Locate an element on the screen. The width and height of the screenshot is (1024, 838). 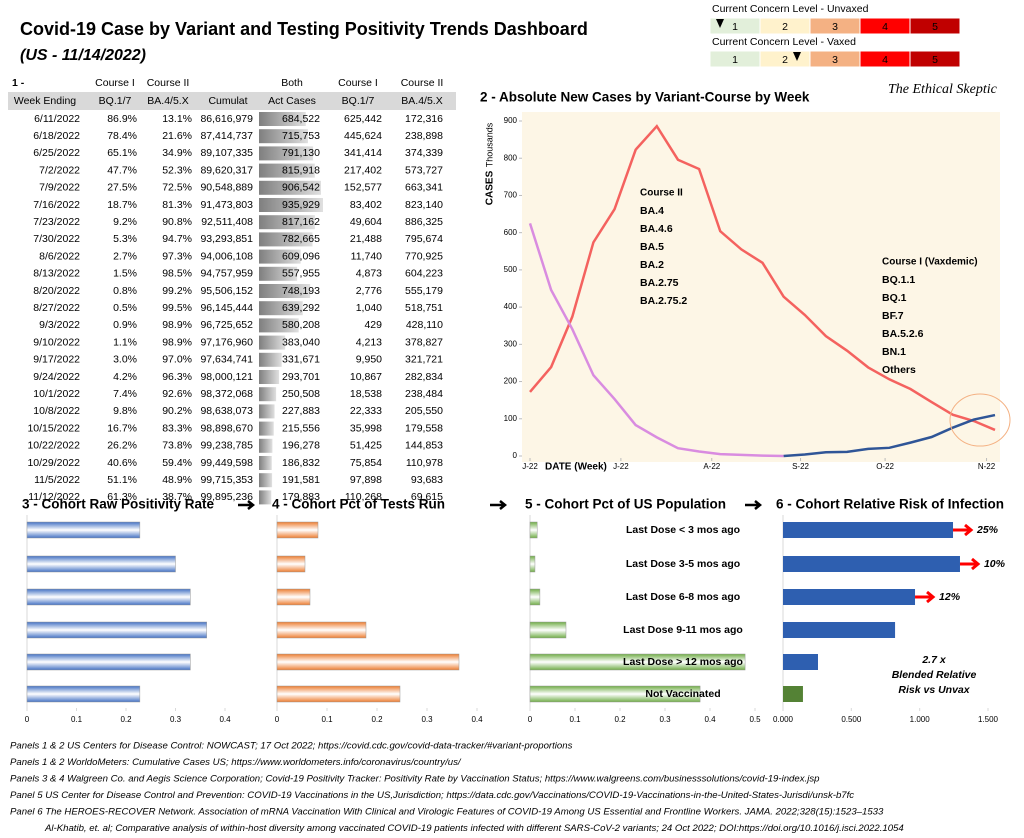
cell: 9/10/2022 is located at coordinates (56, 342).